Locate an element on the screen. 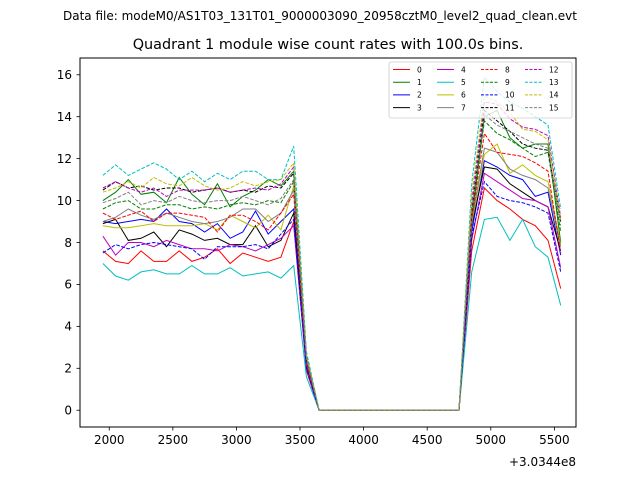 Image resolution: width=640 pixels, height=480 pixels. legend-box is located at coordinates (480, 90).